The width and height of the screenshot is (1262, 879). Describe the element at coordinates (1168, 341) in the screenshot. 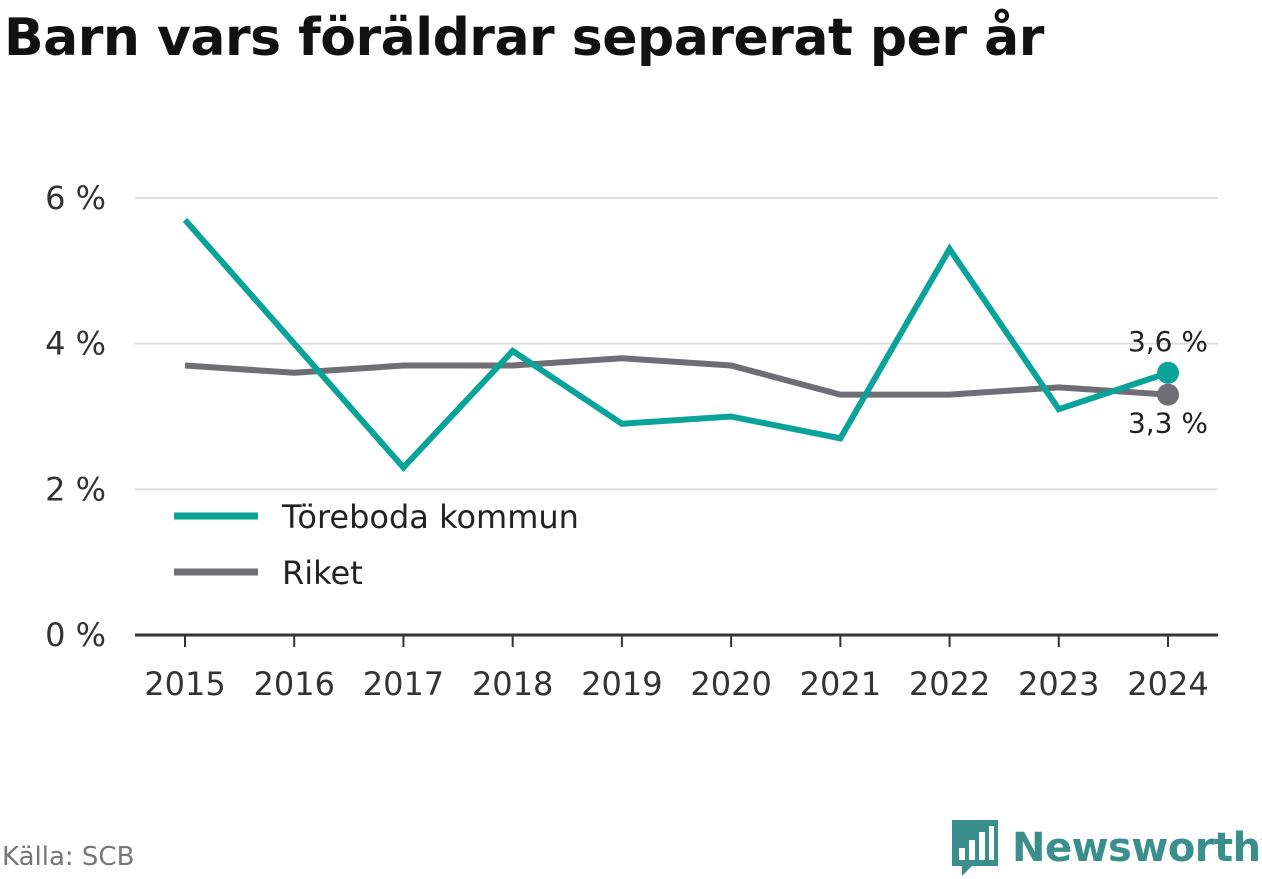

I see `end-label-toreboda: 3,6 %` at that location.